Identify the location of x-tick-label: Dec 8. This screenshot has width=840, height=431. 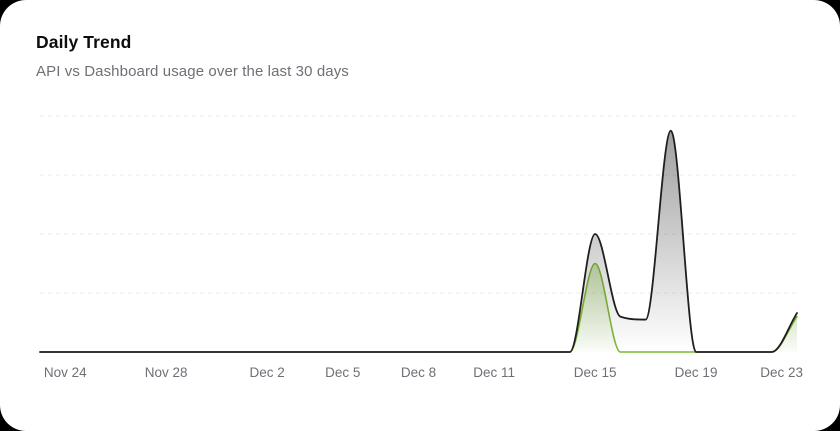
(418, 372).